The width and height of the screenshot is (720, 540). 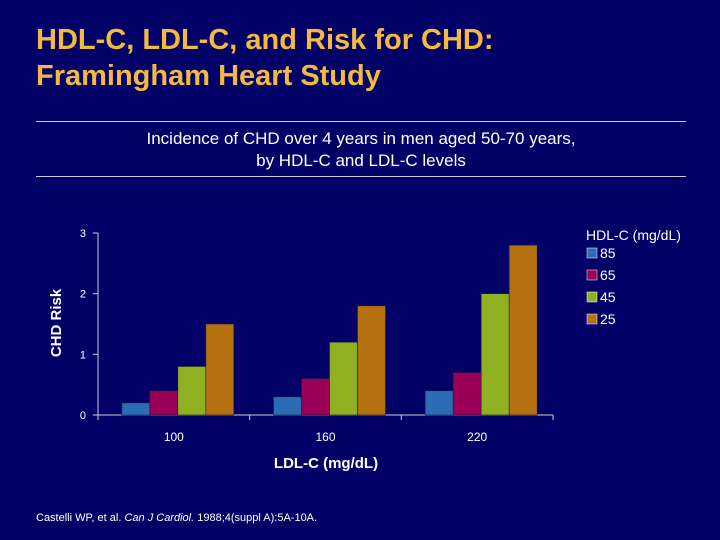 What do you see at coordinates (326, 463) in the screenshot?
I see `x-axis-label: LDL-C (mg/dL)` at bounding box center [326, 463].